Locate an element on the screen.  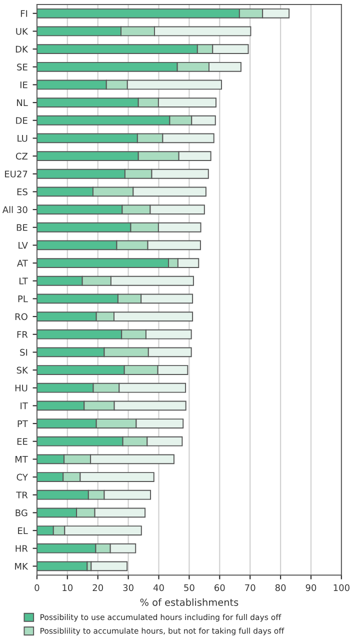
x-tick-label: 0 is located at coordinates (37, 588).